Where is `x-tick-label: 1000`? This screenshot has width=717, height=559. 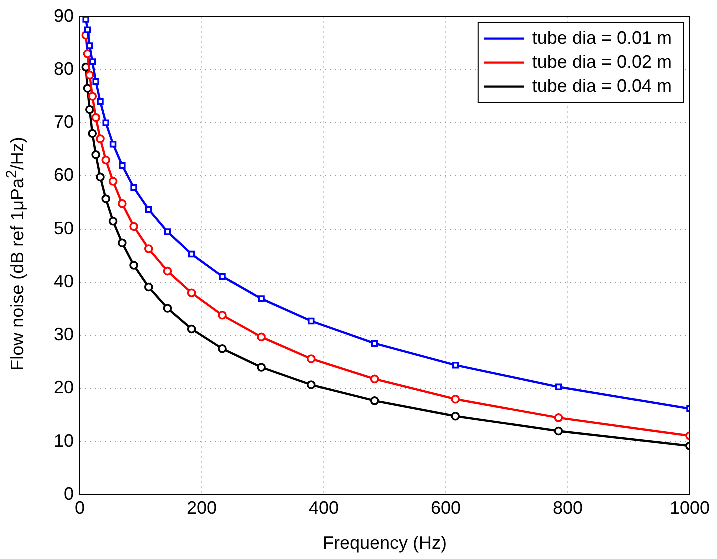
x-tick-label: 1000 is located at coordinates (690, 508).